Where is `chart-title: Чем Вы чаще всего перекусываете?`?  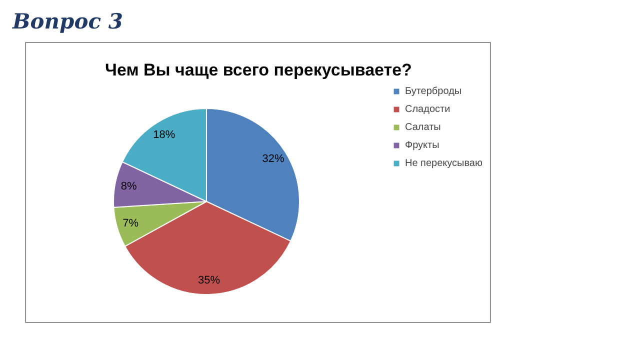
chart-title: Чем Вы чаще всего перекусываете? is located at coordinates (258, 70).